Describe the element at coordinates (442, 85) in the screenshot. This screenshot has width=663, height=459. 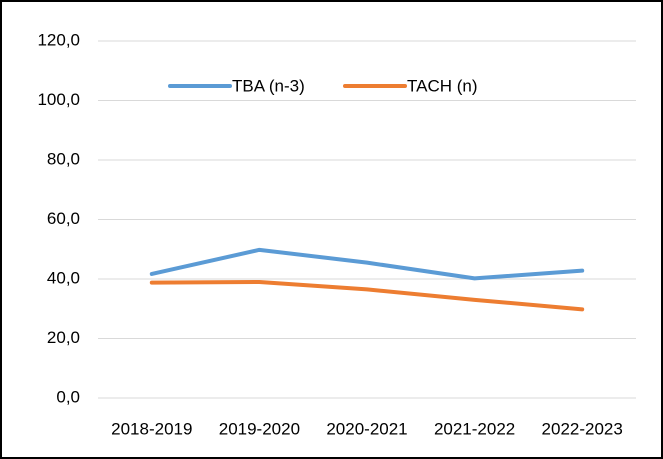
I see `legend-label: TACH (n)` at that location.